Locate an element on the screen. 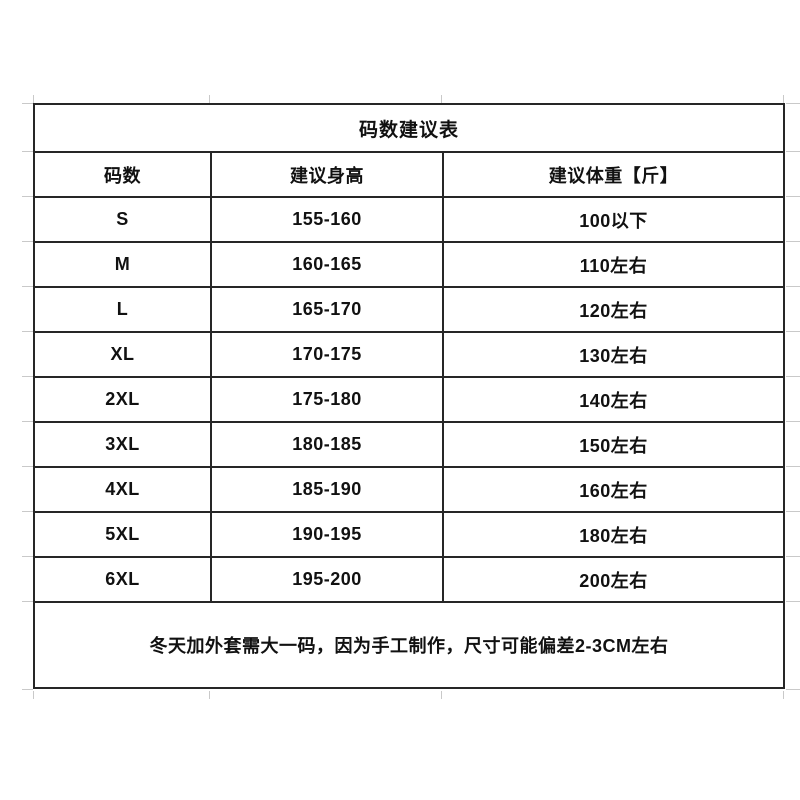 The width and height of the screenshot is (800, 800). height-cell: 165-170 is located at coordinates (326, 309).